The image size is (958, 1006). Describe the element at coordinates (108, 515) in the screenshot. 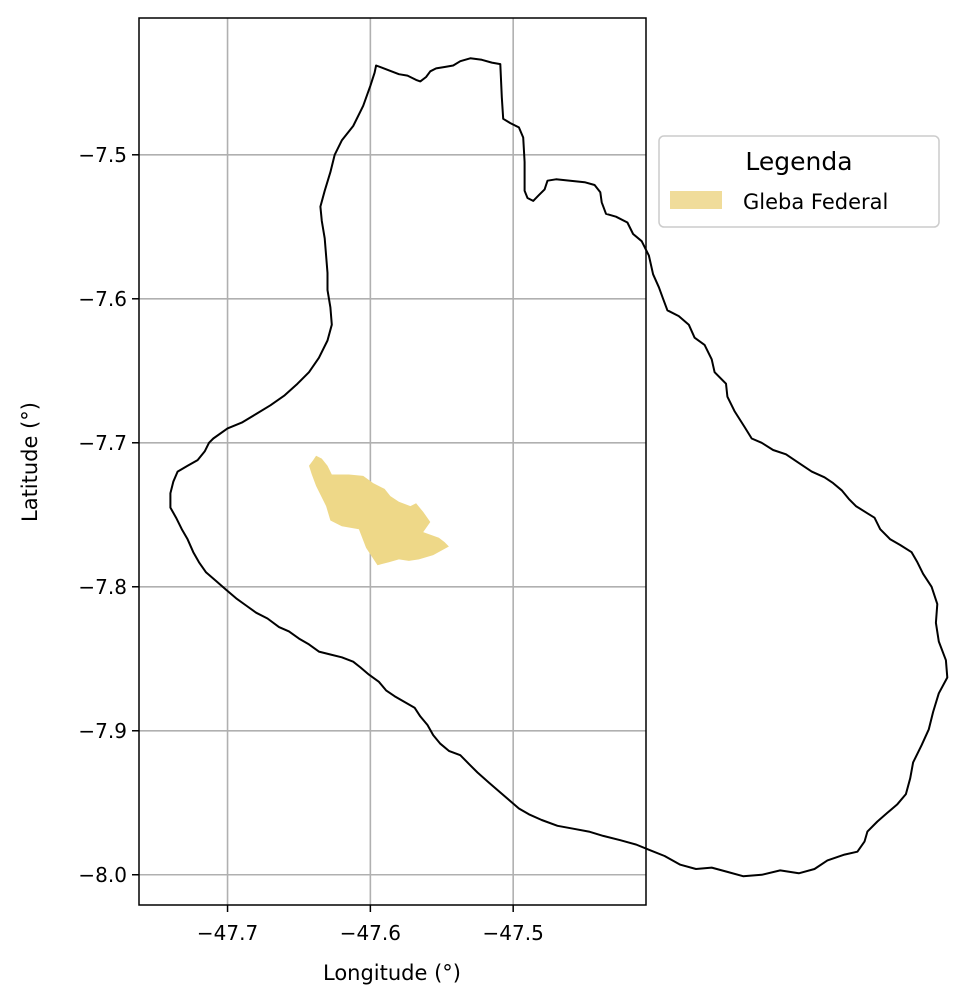

I see `y-axis-ticks: −7.5 −7.6 −7.7 −7.8 −7.9 −8.0` at that location.